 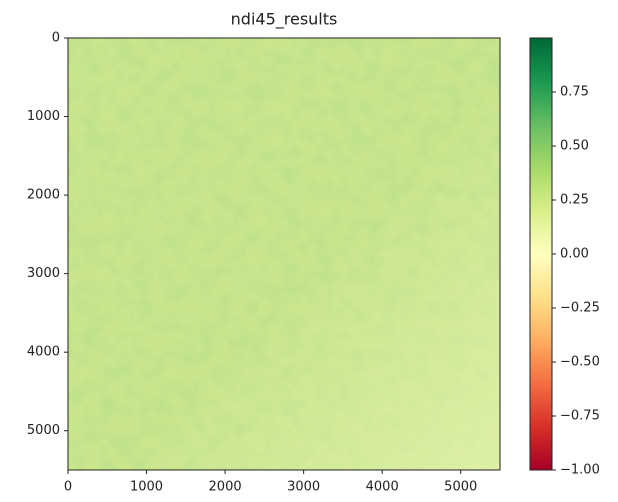 I want to click on colorbar-tick-label: 0.75, so click(x=574, y=92).